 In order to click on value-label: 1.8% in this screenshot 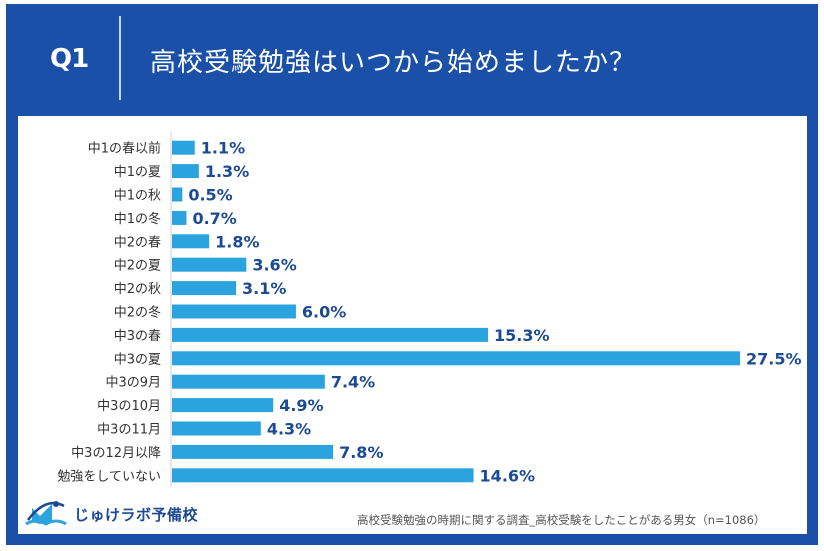, I will do `click(237, 241)`.